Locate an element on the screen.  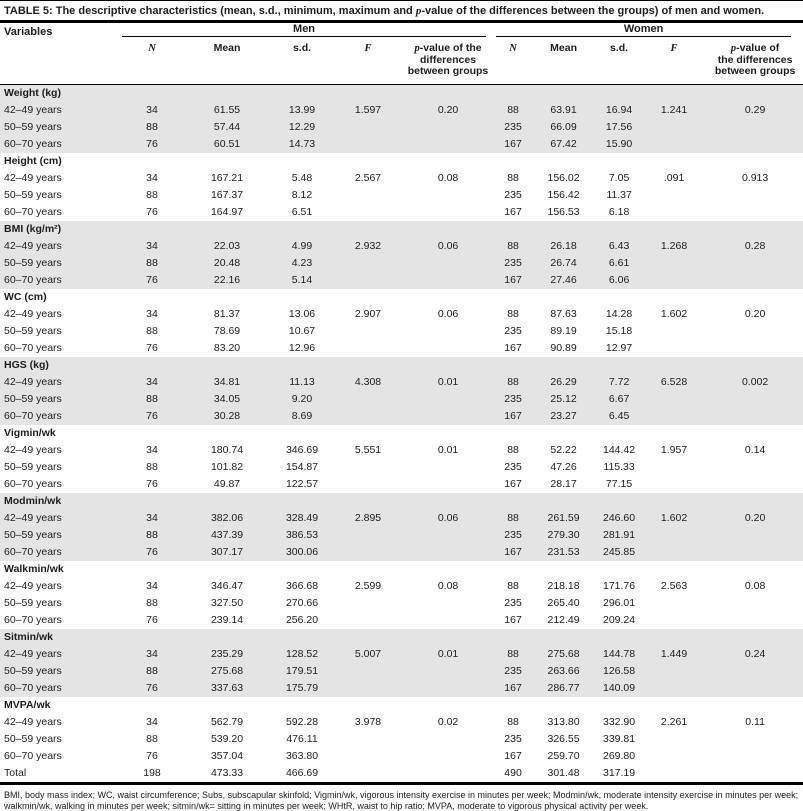
value-cell: 1.957 is located at coordinates (674, 450).